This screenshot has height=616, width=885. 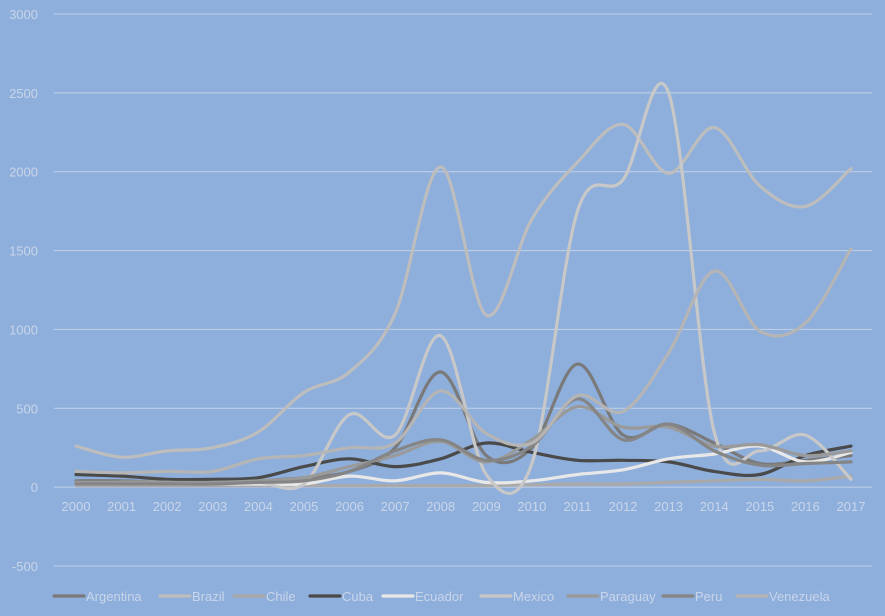 I want to click on legend-item-chile: Chile, so click(x=264, y=596).